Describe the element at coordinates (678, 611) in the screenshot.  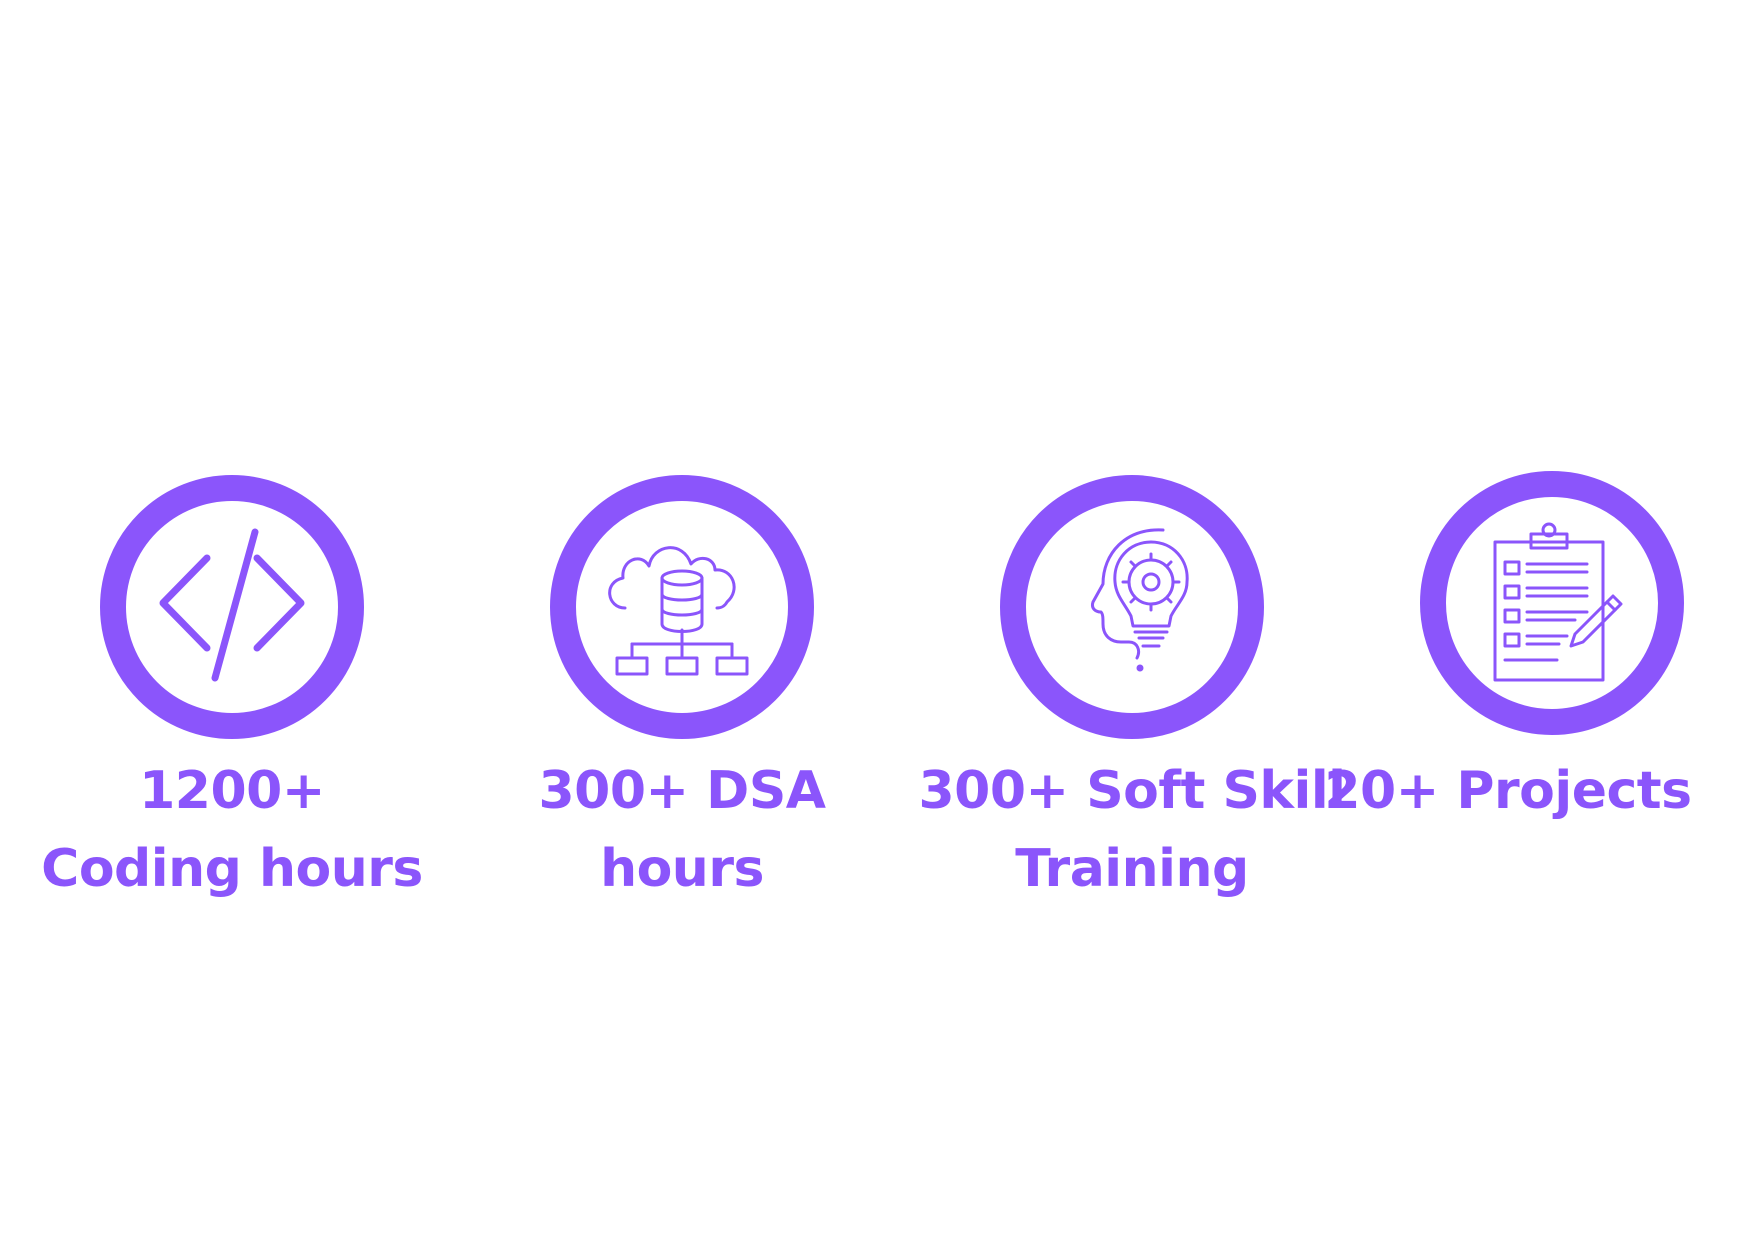
I see `cloud-database-icon` at that location.